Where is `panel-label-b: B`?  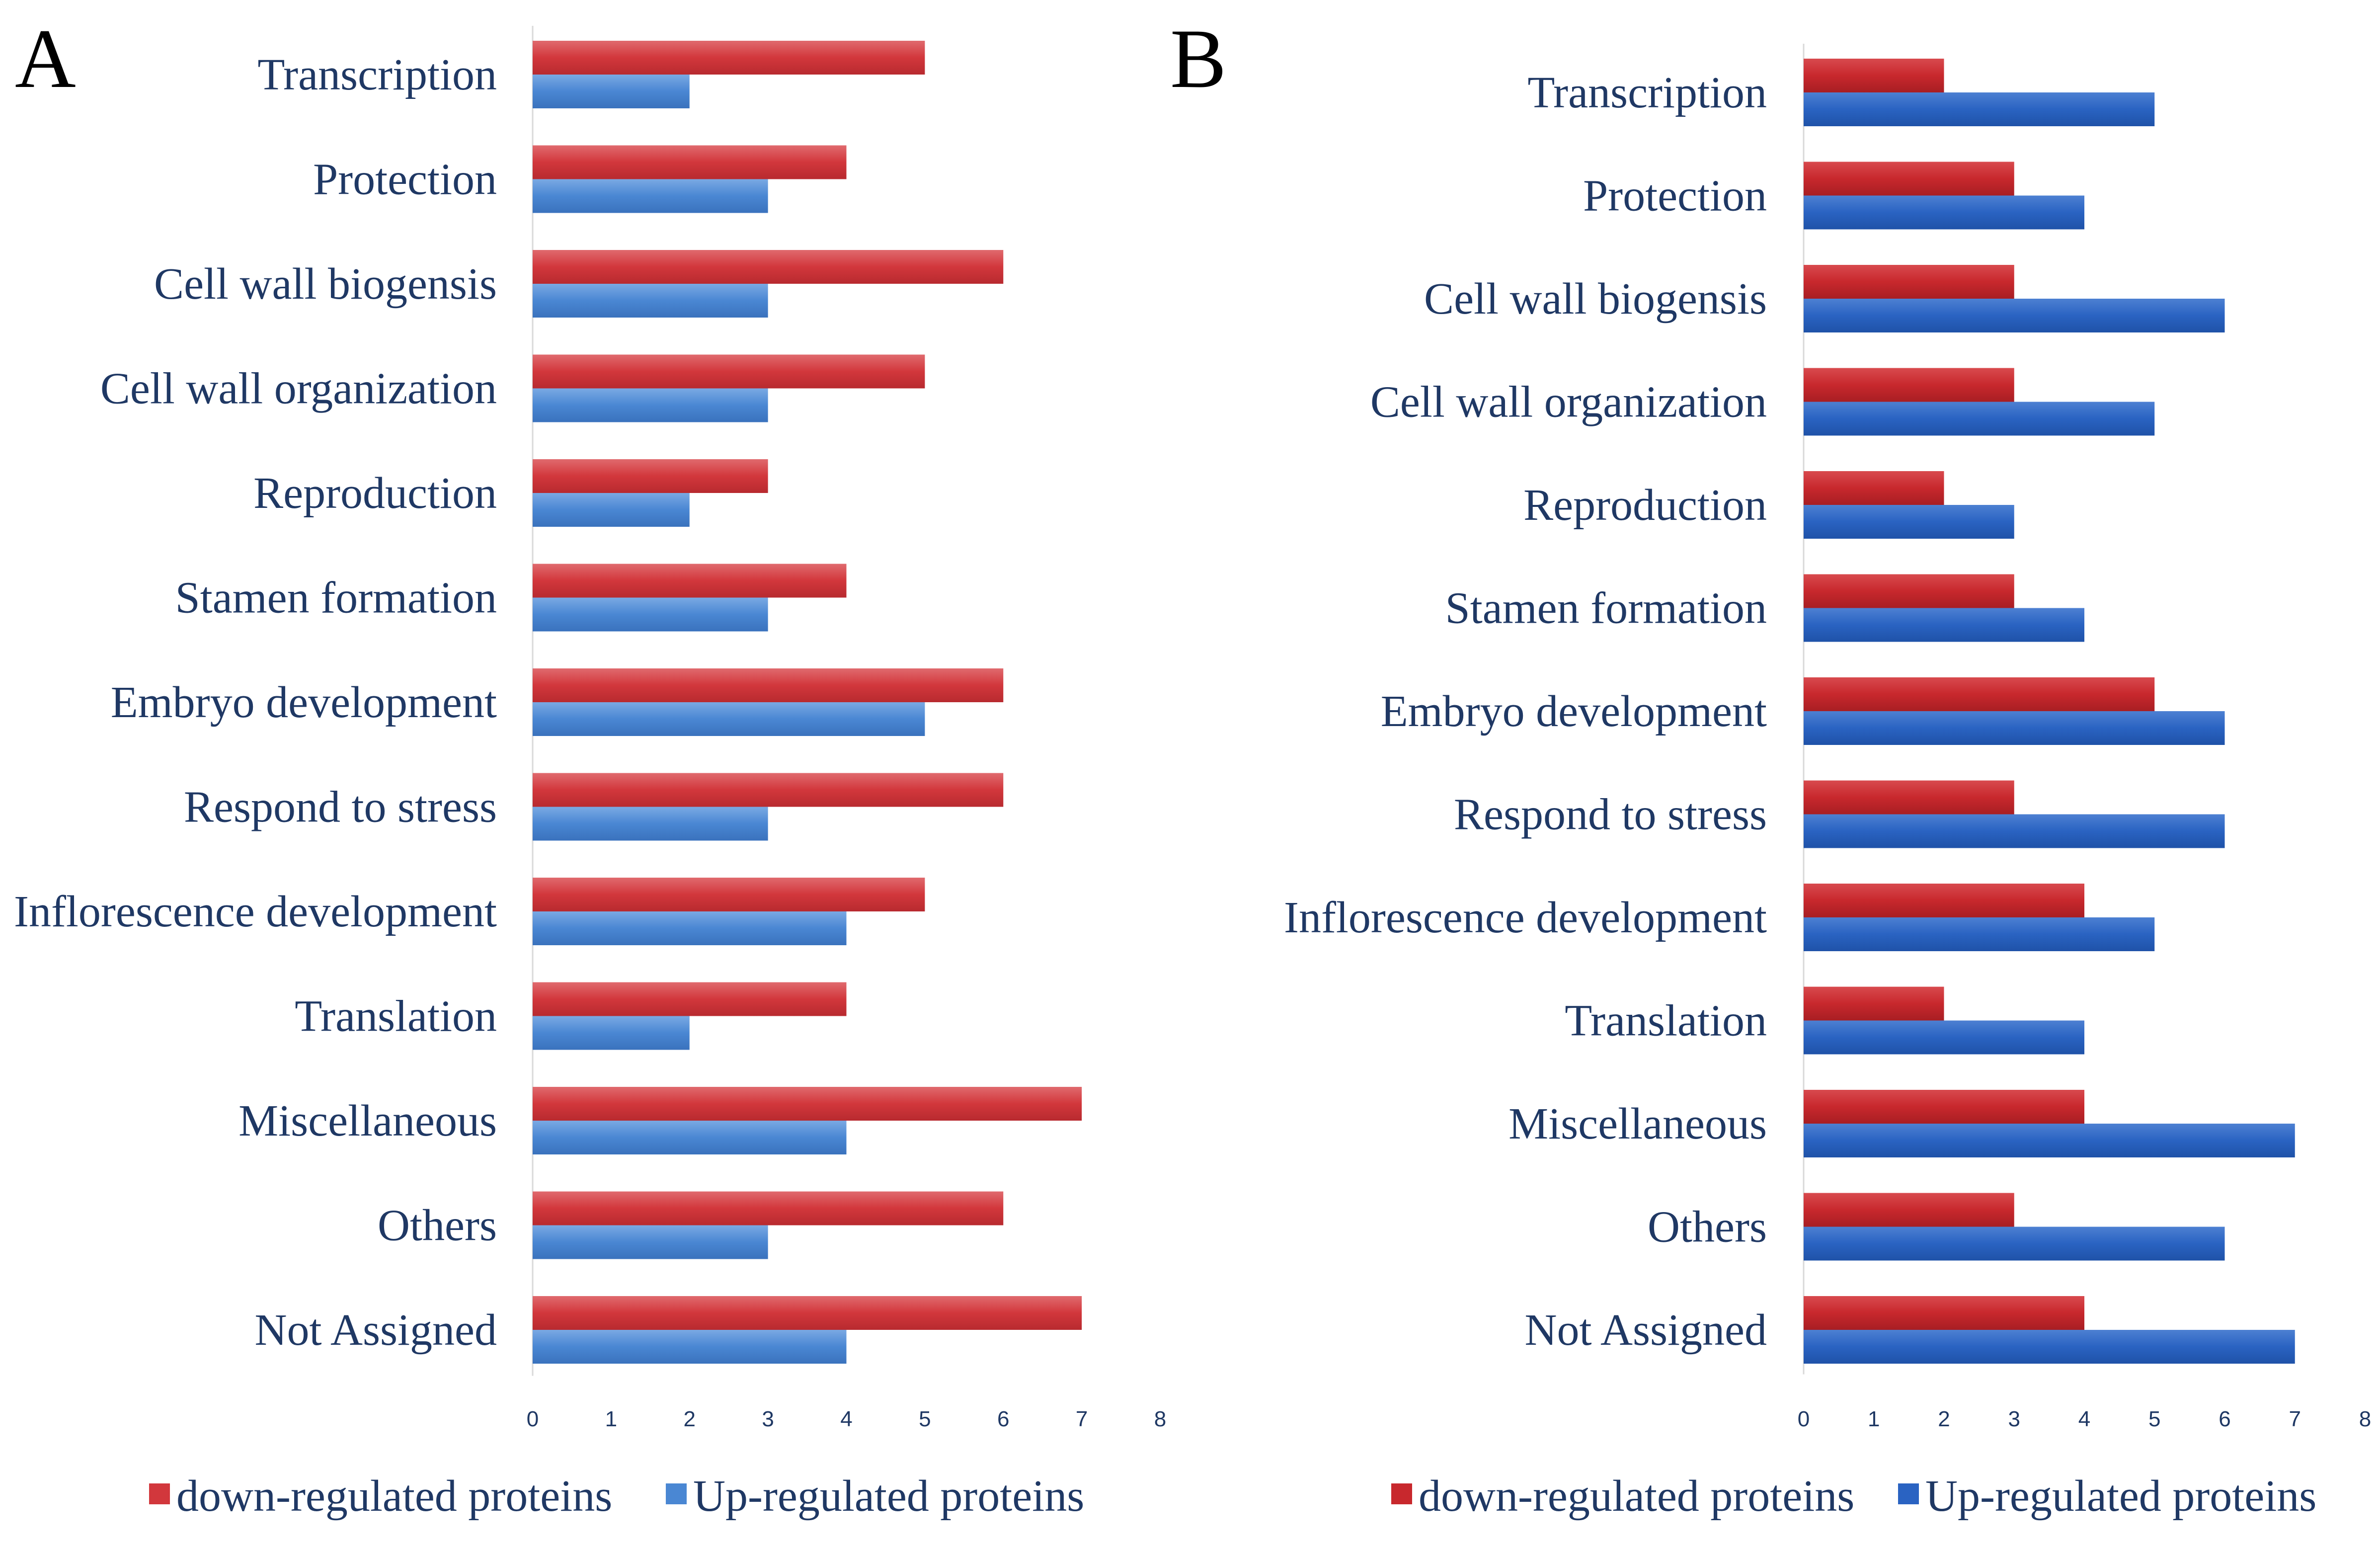
panel-label-b: B is located at coordinates (1198, 59).